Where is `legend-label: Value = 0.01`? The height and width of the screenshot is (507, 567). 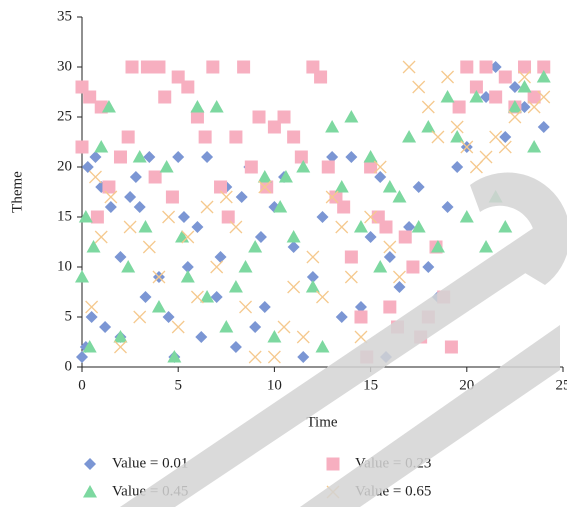 legend-label: Value = 0.01 is located at coordinates (150, 463).